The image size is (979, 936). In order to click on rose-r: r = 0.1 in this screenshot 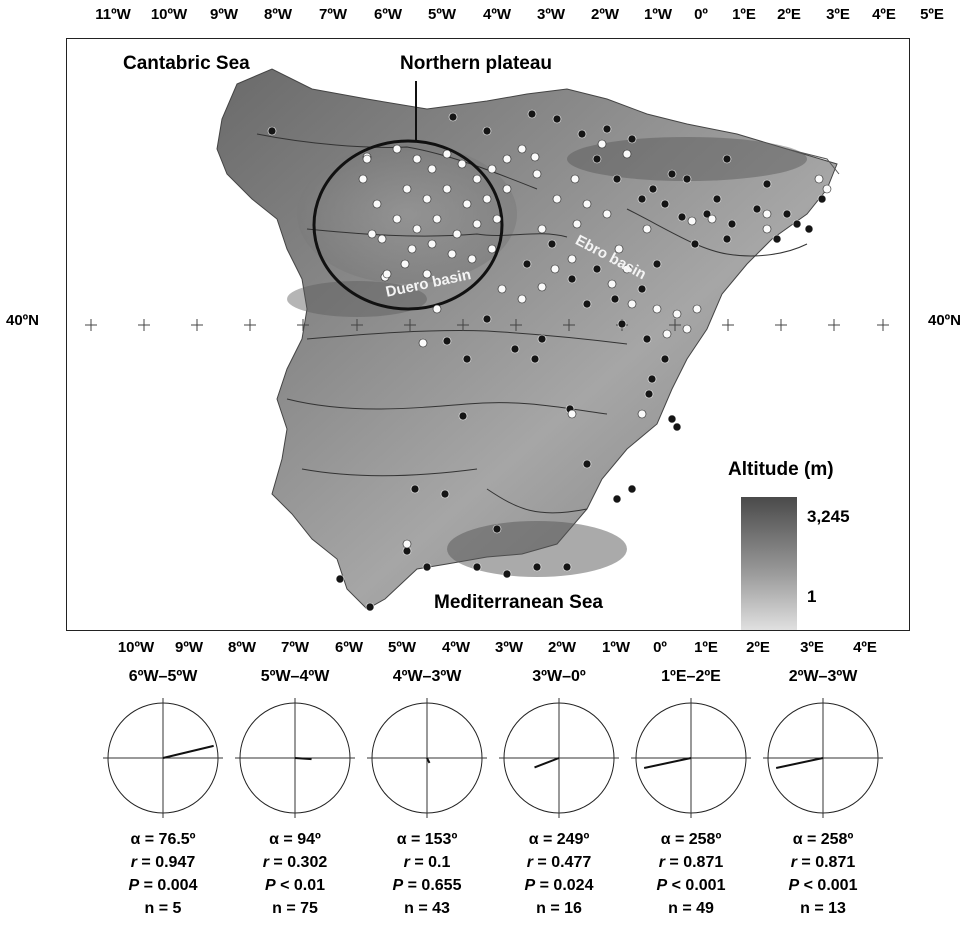, I will do `click(427, 863)`.